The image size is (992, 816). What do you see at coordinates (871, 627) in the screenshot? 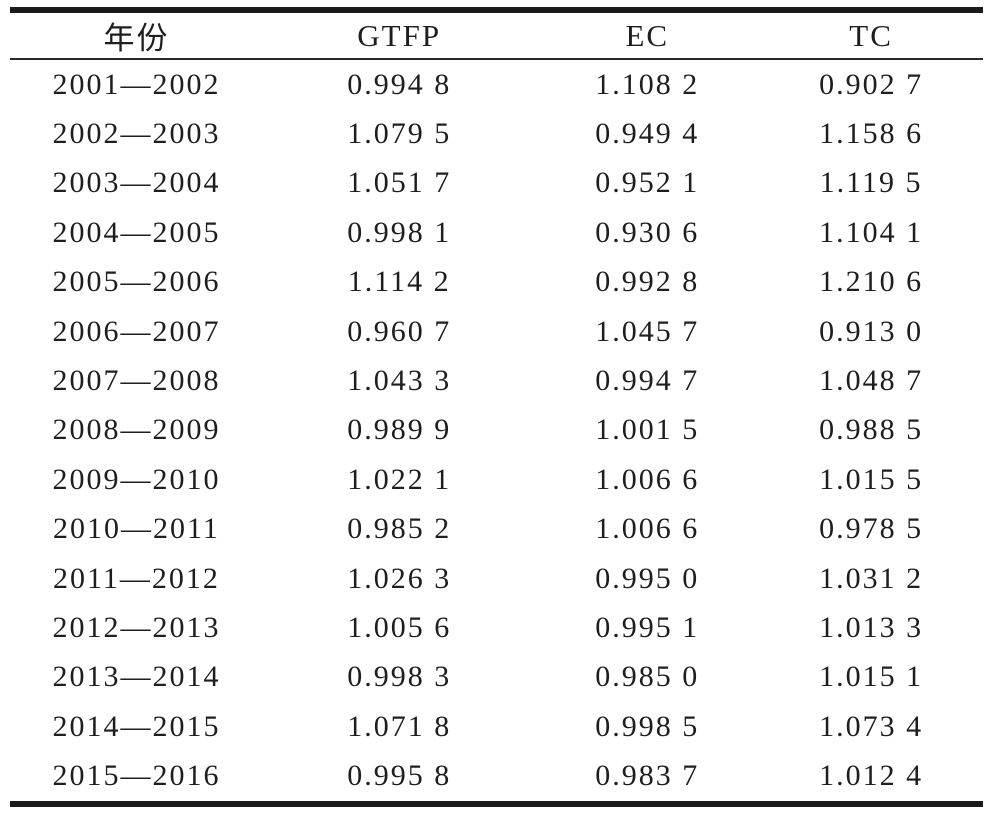
I see `tc-cell: 1.013 3` at bounding box center [871, 627].